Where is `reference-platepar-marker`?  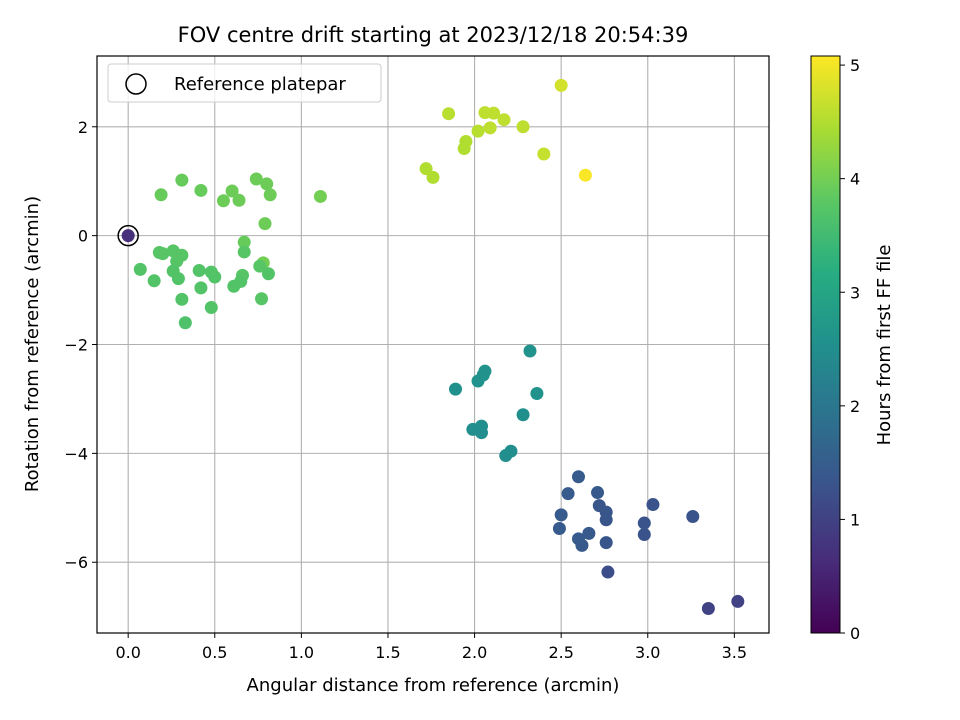 reference-platepar-marker is located at coordinates (128, 235).